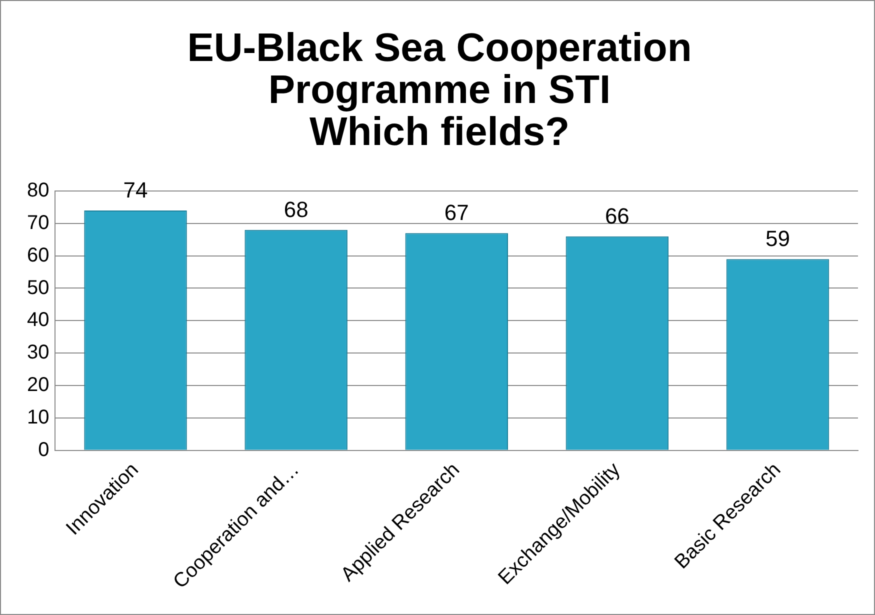 The image size is (875, 615). What do you see at coordinates (38, 287) in the screenshot?
I see `y-tick-label: 50` at bounding box center [38, 287].